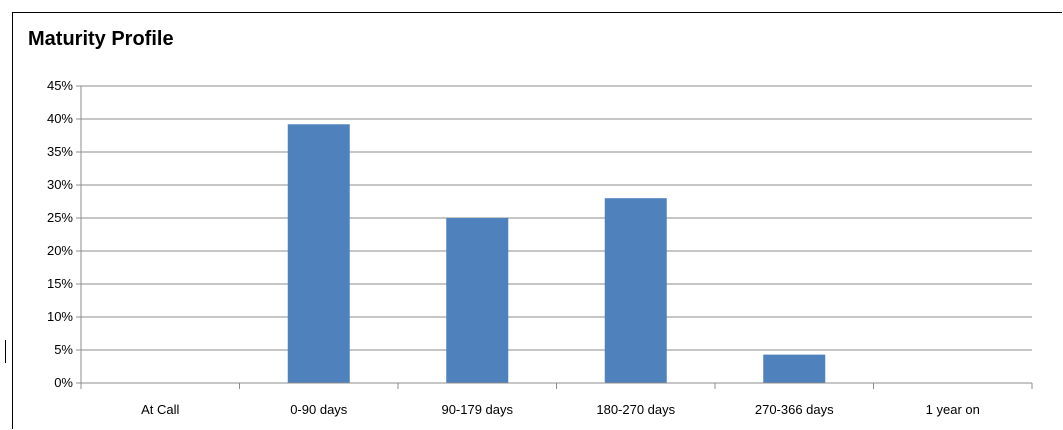 This screenshot has height=430, width=1063. Describe the element at coordinates (101, 39) in the screenshot. I see `chart-title: Maturity Profile` at that location.